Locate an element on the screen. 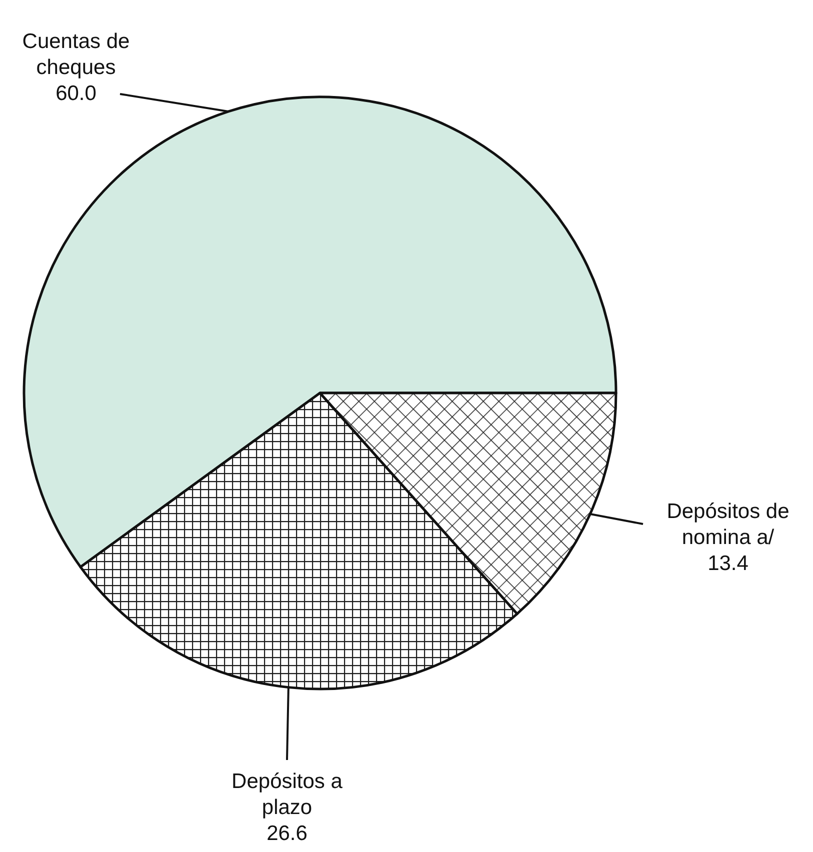 The width and height of the screenshot is (813, 852). data-label: 13.4 is located at coordinates (728, 563).